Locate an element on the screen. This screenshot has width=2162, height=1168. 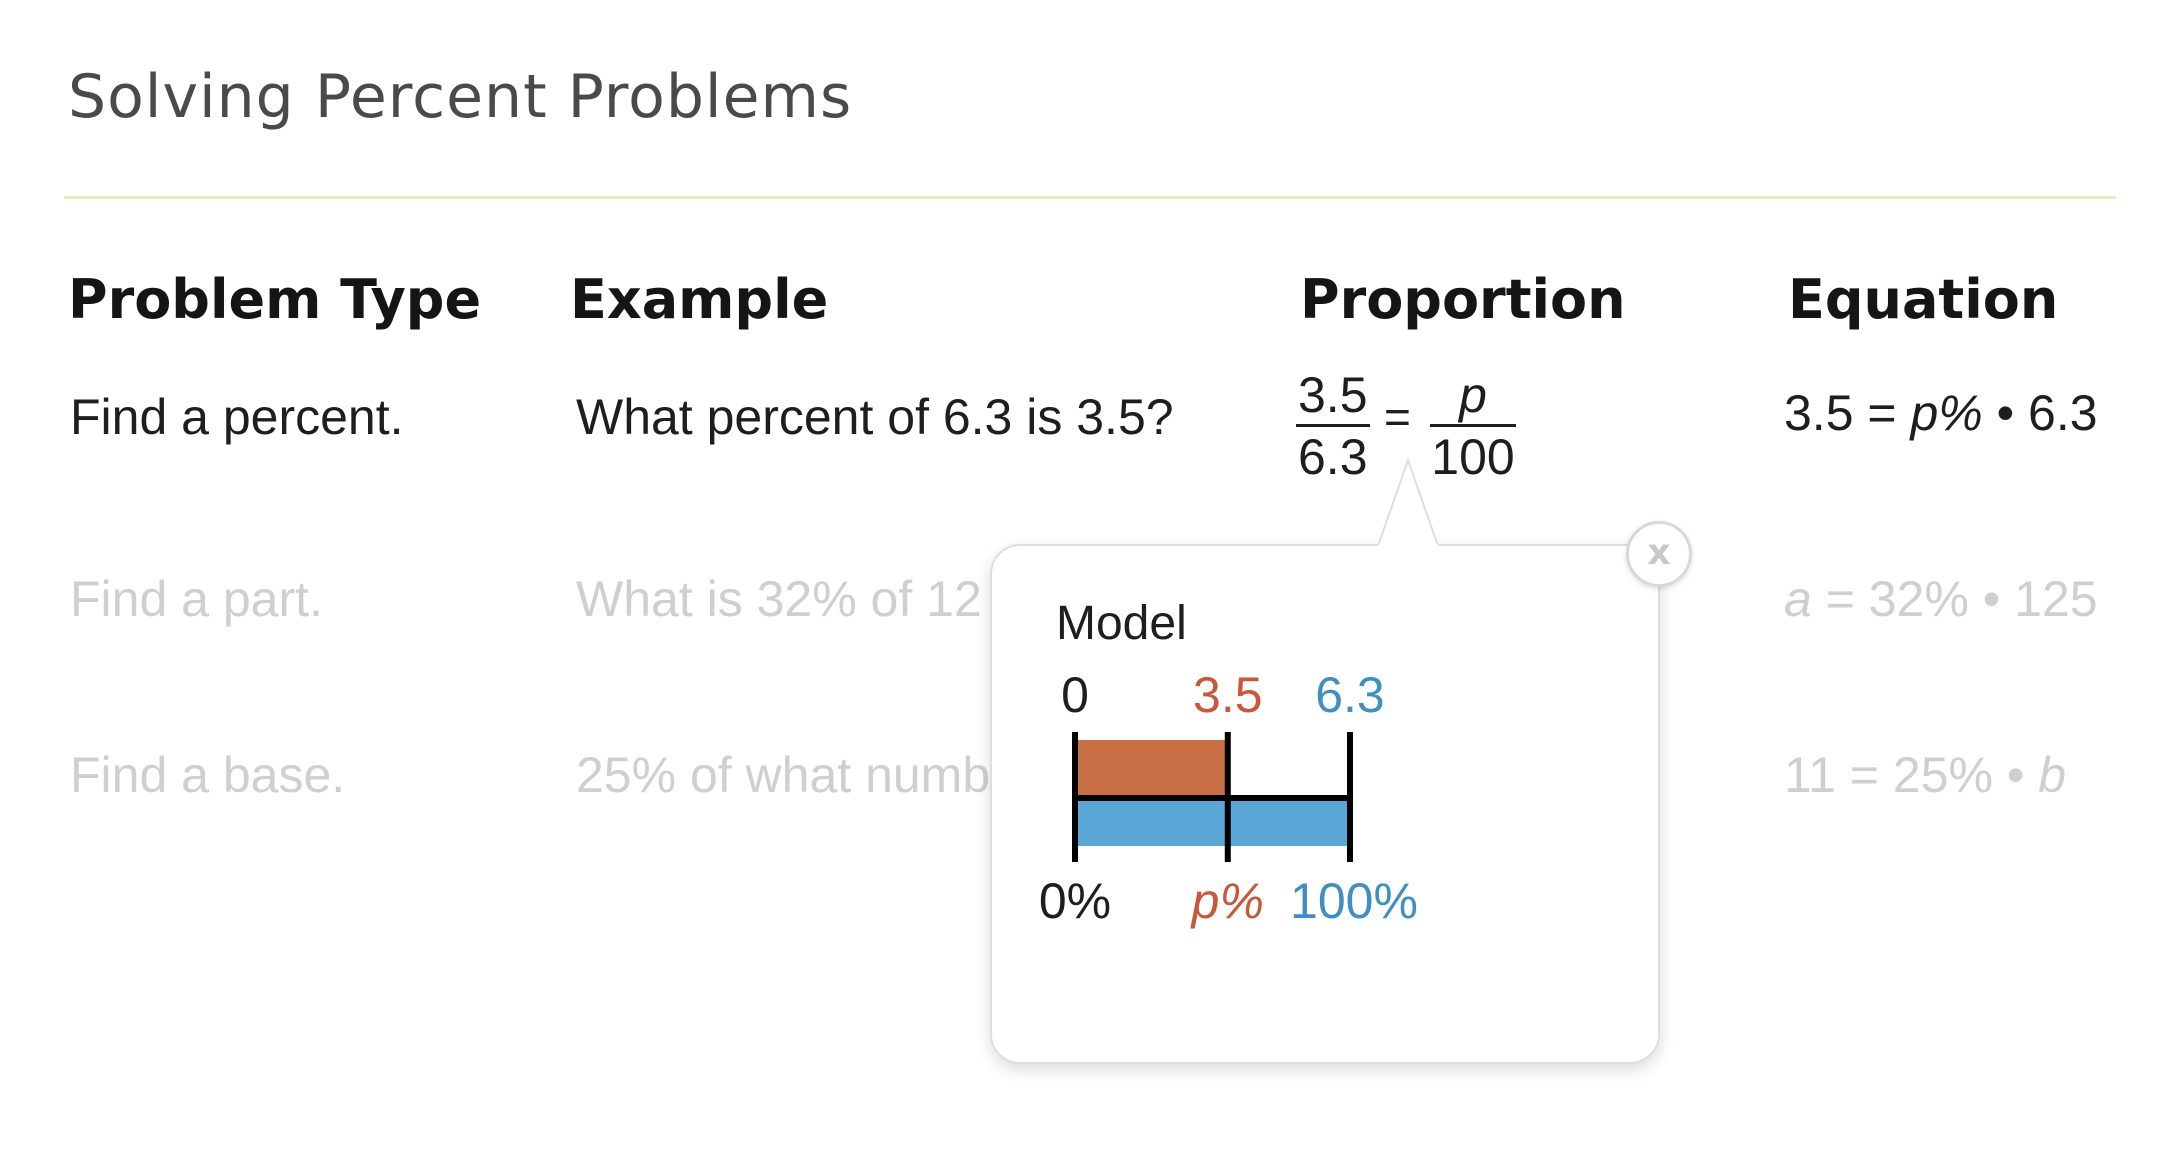
row1-proportion-left-fraction: 3.5 6.3 is located at coordinates (1333, 426).